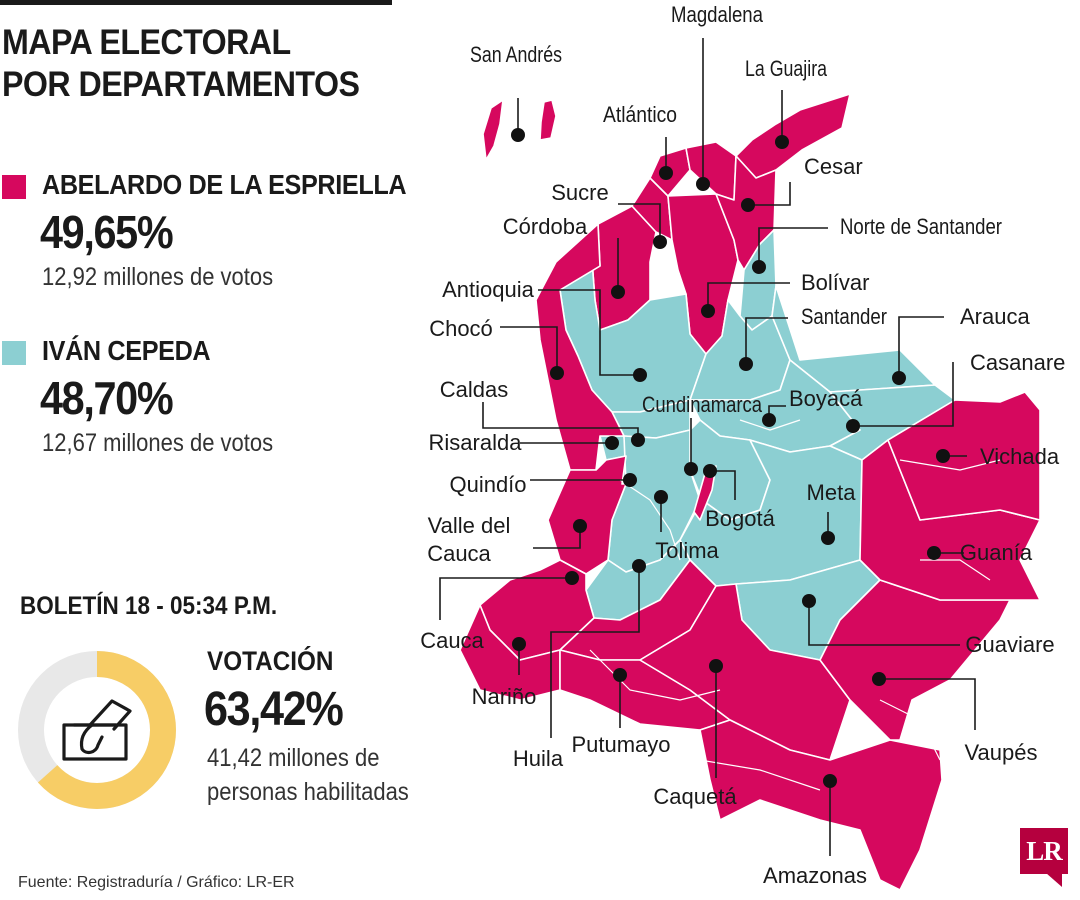  What do you see at coordinates (126, 350) in the screenshot?
I see `candidate-name: IVÁN CEPEDA` at bounding box center [126, 350].